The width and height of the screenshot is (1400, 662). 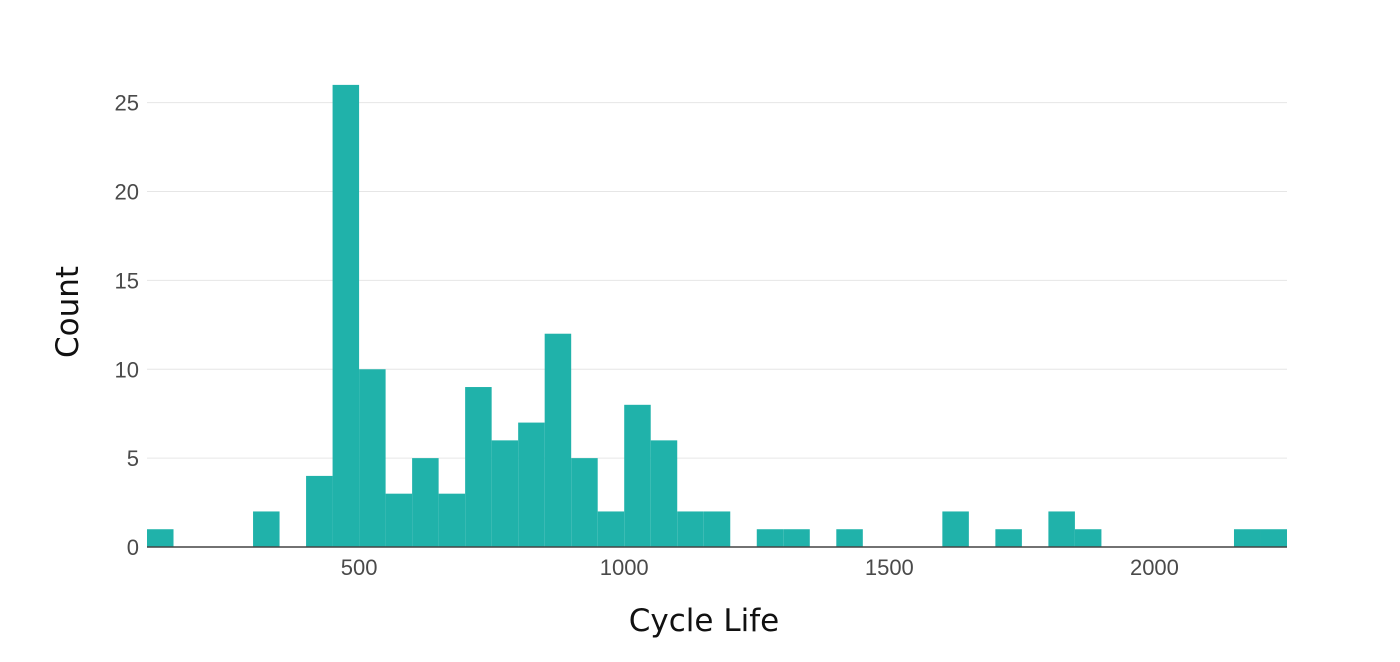 I want to click on y-tick-label: 15, so click(x=127, y=280).